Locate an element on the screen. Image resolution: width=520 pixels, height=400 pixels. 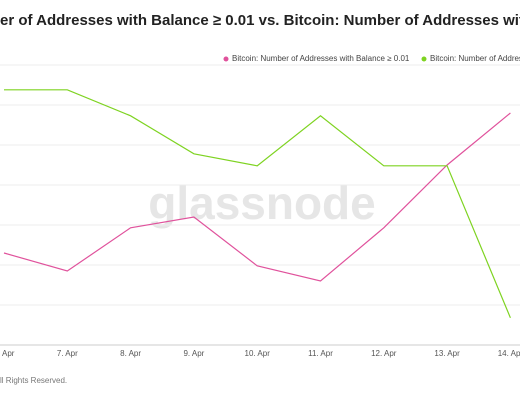
x-tick-label: 14. Apr is located at coordinates (509, 353).